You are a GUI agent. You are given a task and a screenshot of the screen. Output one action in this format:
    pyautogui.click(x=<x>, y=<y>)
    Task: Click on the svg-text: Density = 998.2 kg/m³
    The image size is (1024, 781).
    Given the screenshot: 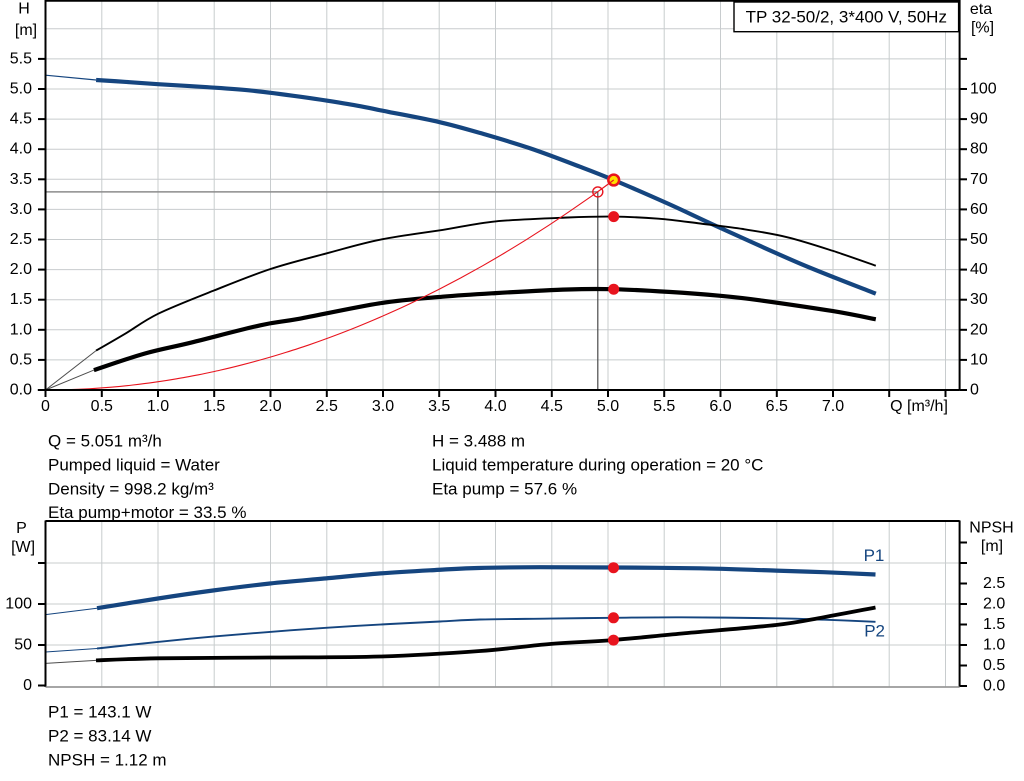 What is the action you would take?
    pyautogui.click(x=131, y=489)
    